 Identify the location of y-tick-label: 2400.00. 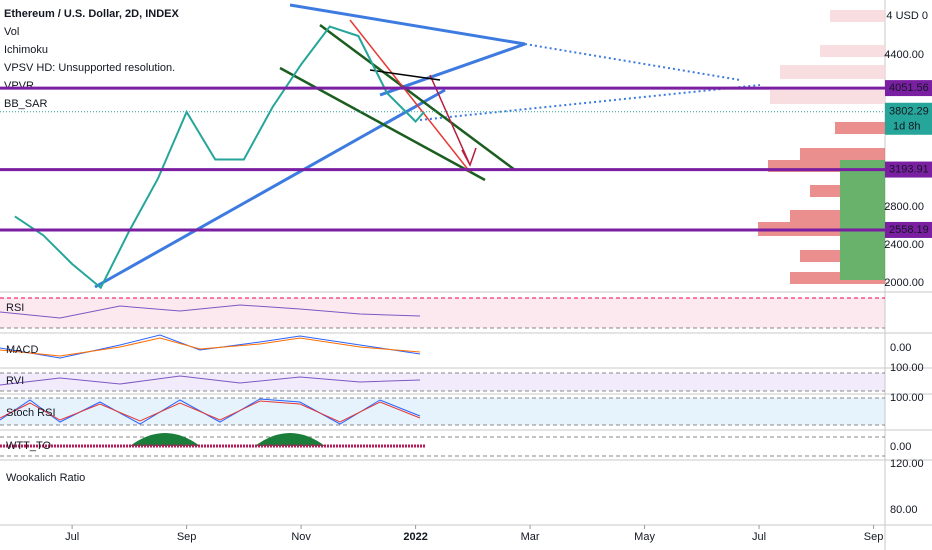
(904, 245).